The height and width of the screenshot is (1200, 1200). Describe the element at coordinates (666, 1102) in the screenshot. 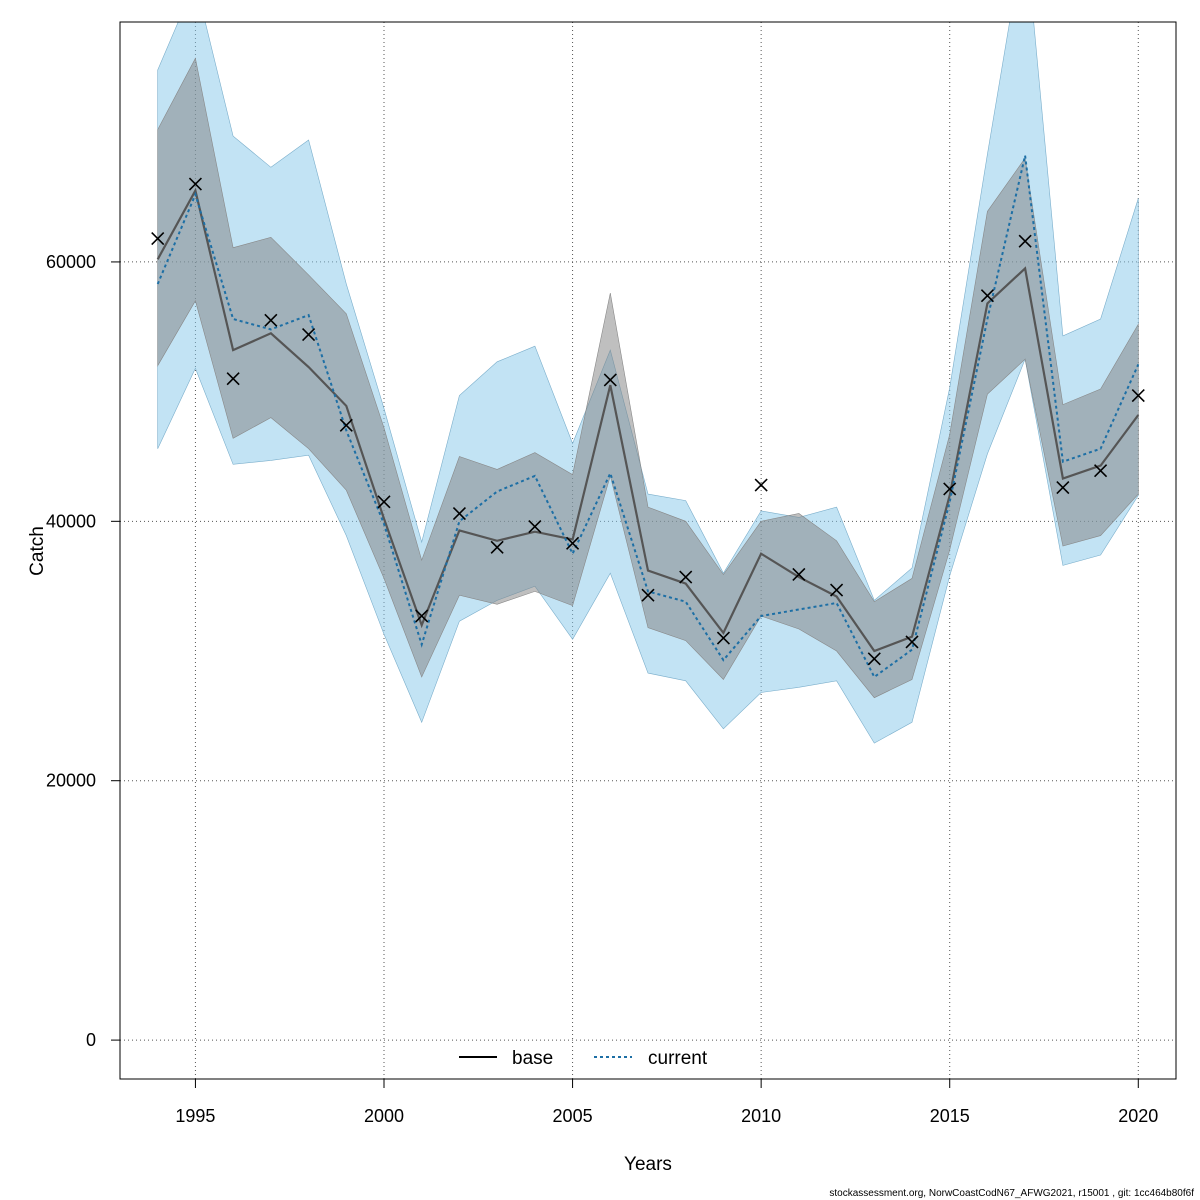

I see `x-axis: 1995 2000 2005 2010 2015 2020` at that location.